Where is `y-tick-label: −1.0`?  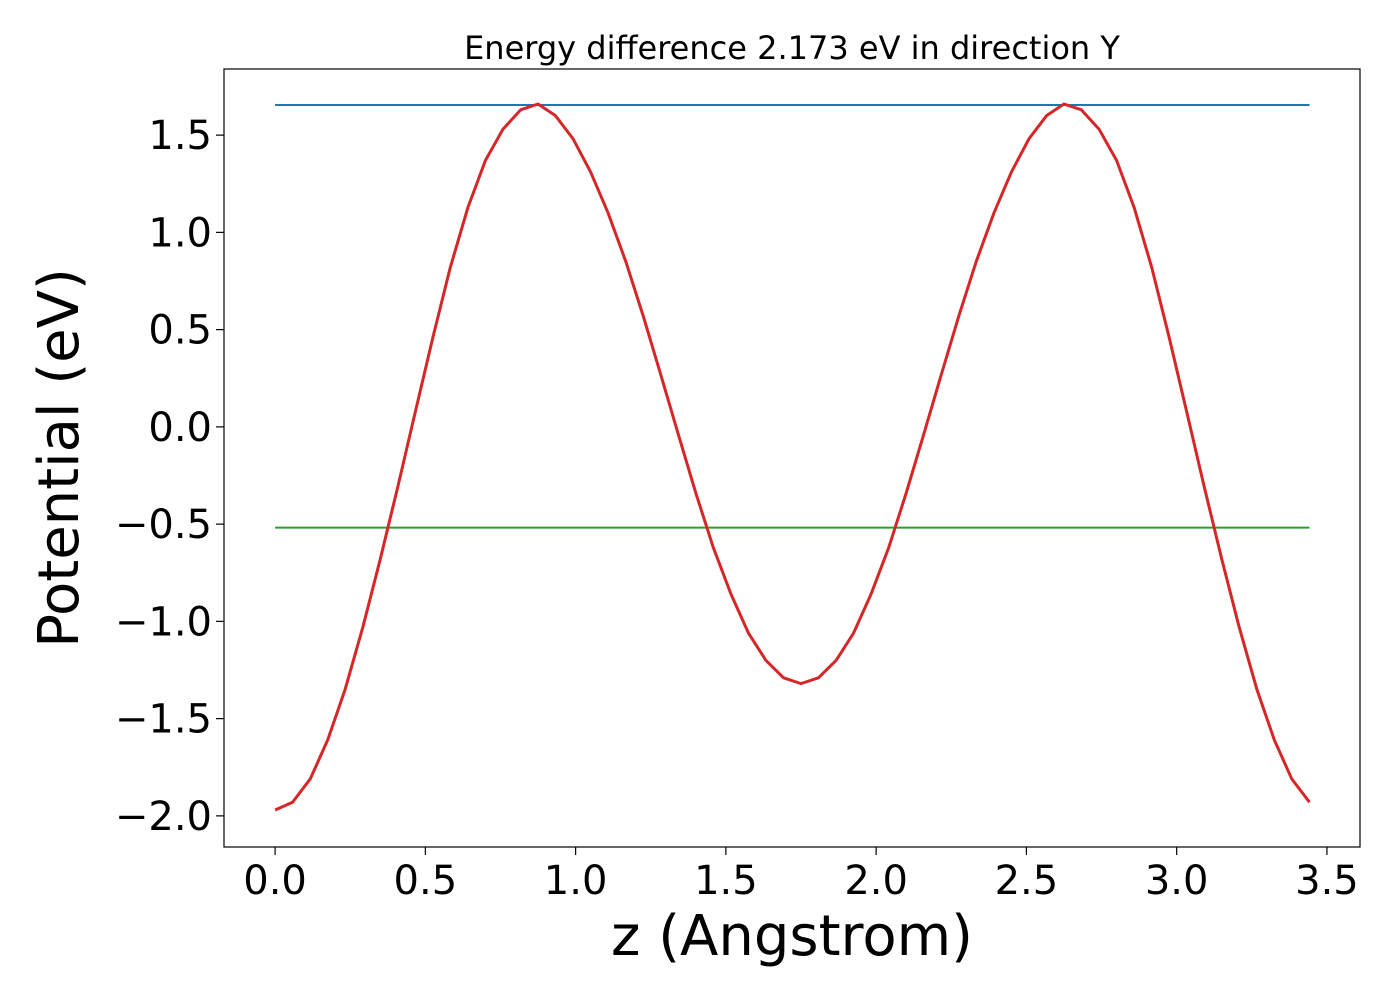 y-tick-label: −1.0 is located at coordinates (163, 622).